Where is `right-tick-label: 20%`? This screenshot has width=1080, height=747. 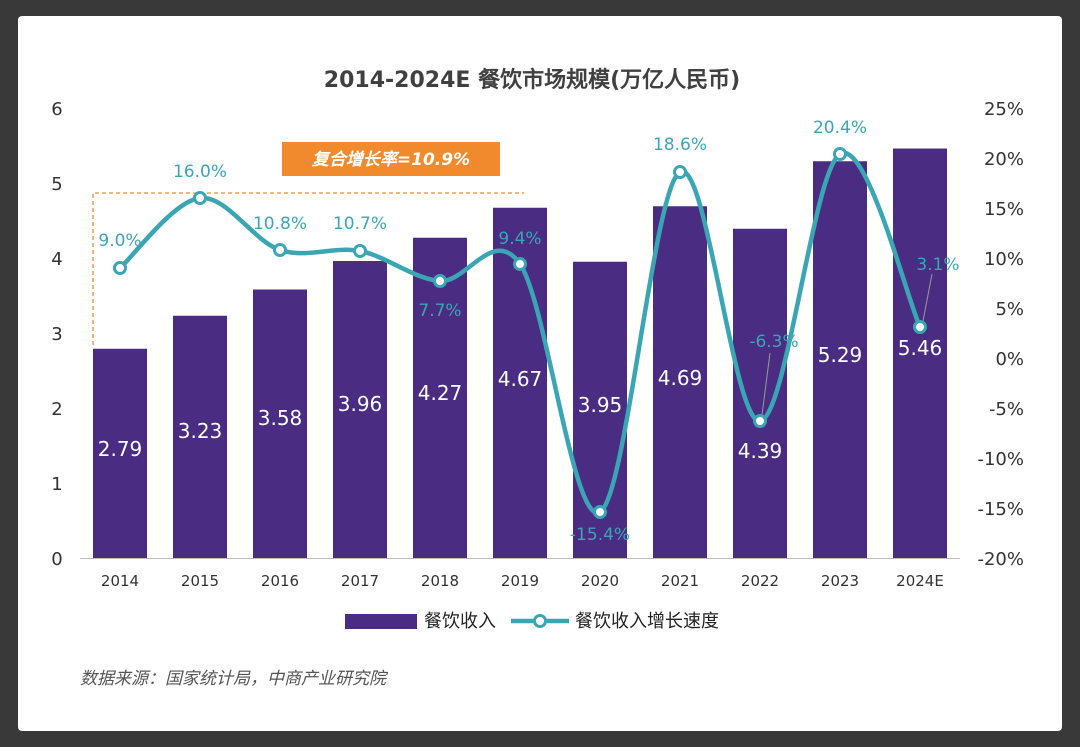
right-tick-label: 20% is located at coordinates (1004, 159).